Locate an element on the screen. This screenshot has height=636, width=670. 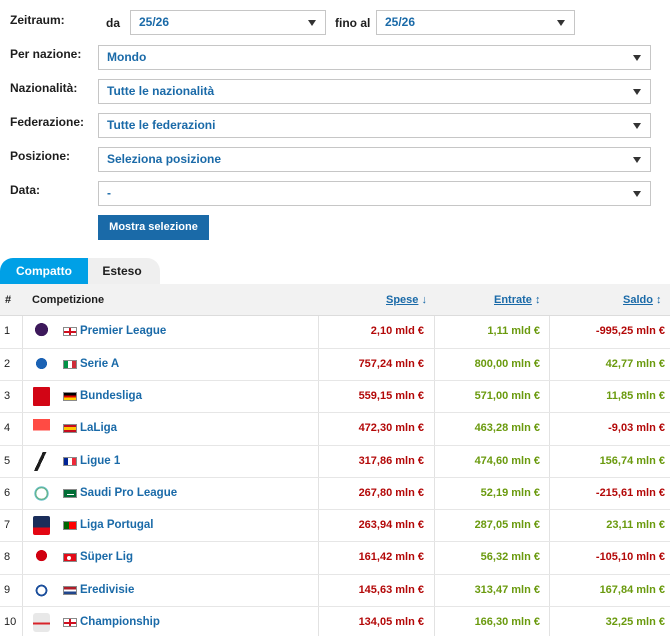
season-to-value: 25/26 is located at coordinates (400, 22).